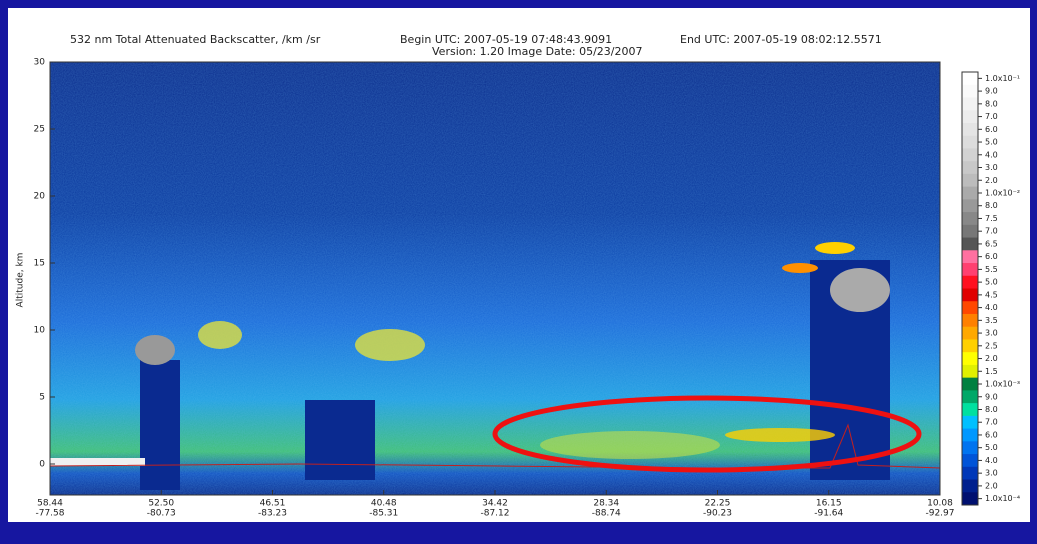 The width and height of the screenshot is (1037, 544). I want to click on colorbar-label: 4.5, so click(991, 294).